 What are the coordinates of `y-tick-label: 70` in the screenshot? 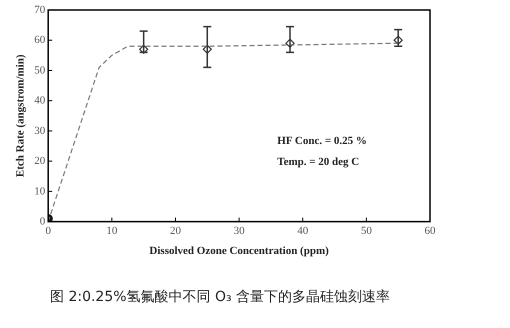 It's located at (40, 10).